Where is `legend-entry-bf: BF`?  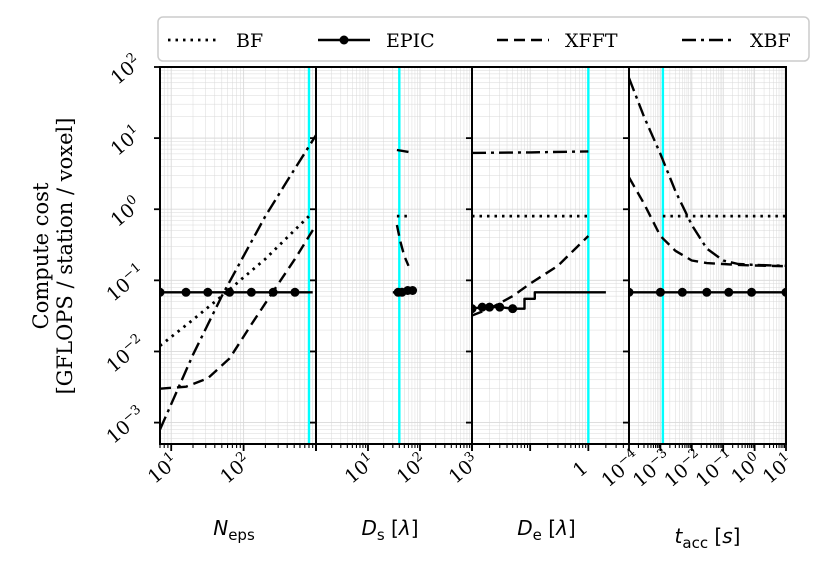
legend-entry-bf: BF is located at coordinates (215, 41).